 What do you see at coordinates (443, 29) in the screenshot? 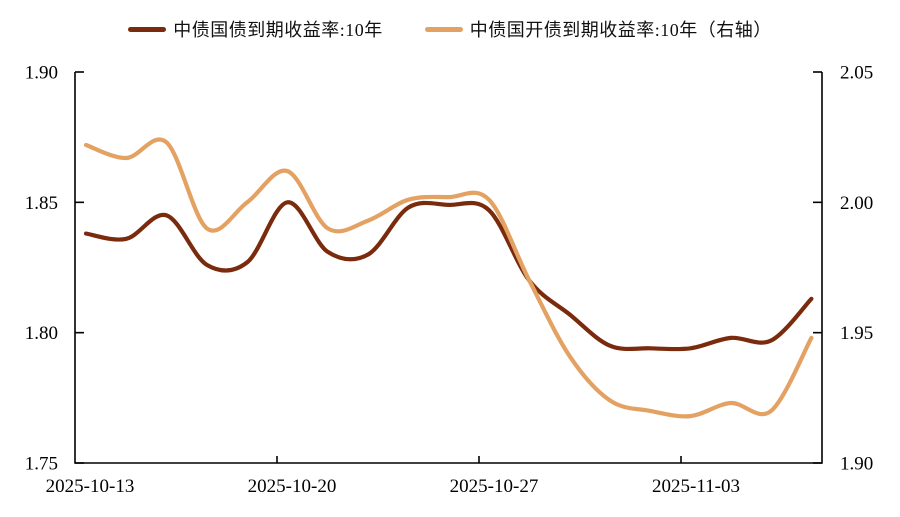
I see `cdb-line-swatch` at bounding box center [443, 29].